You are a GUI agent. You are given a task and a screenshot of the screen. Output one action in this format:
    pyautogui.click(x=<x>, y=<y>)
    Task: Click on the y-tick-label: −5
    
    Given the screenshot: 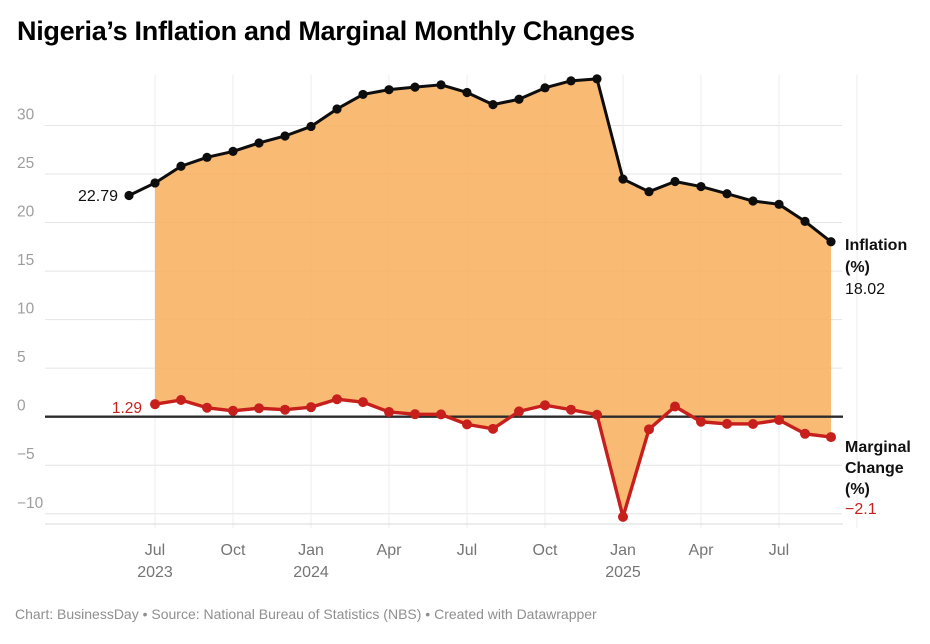 What is the action you would take?
    pyautogui.click(x=26, y=454)
    